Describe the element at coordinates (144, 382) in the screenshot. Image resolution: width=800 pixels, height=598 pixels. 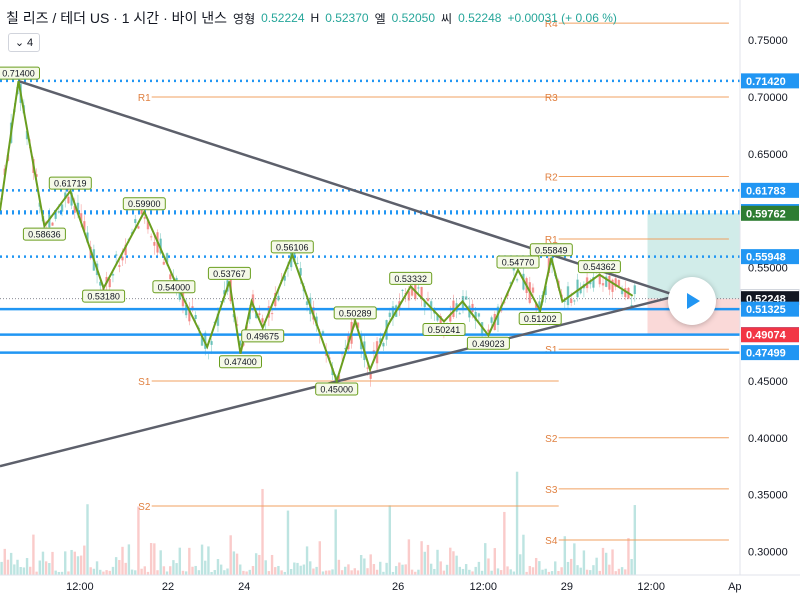
I see `pivot-label-s1: S1` at that location.